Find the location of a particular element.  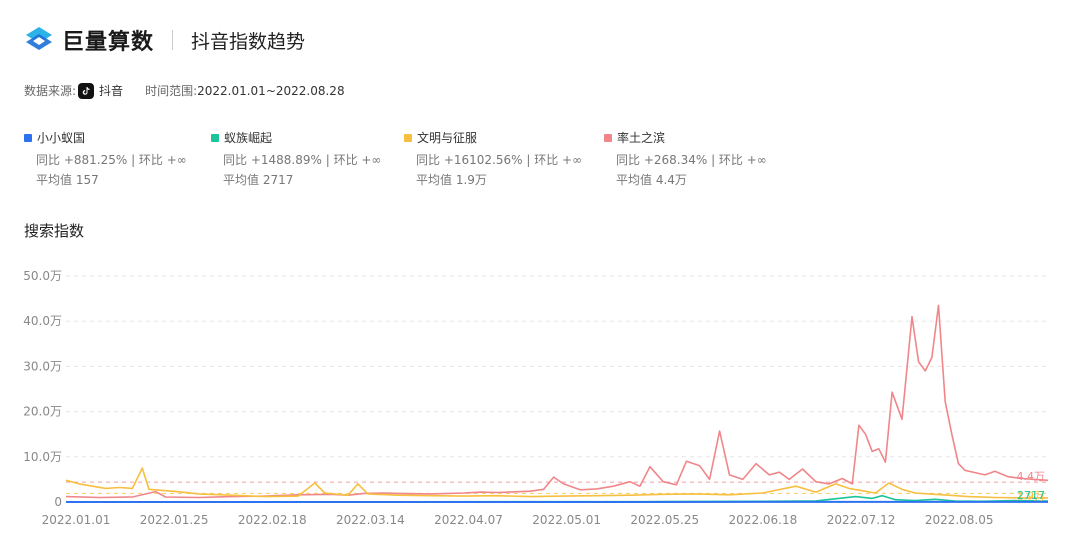

brand-name: 巨量算数 is located at coordinates (108, 42).